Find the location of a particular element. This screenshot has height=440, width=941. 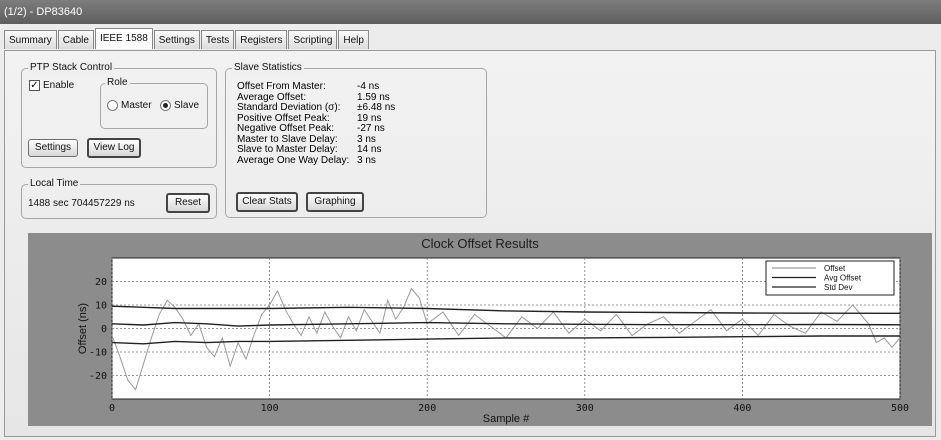

x-tick-label: 0 is located at coordinates (112, 408).